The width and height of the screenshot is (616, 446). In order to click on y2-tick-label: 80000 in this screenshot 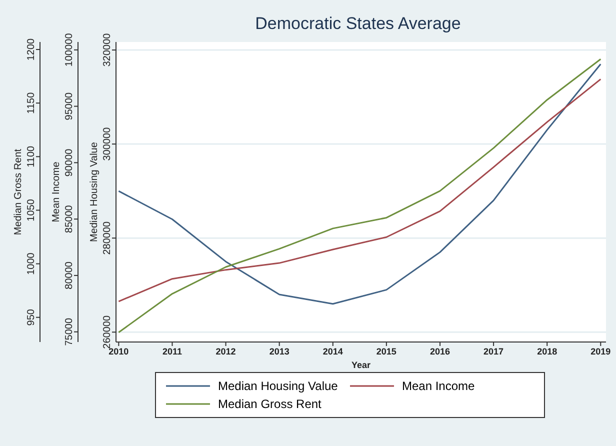, I will do `click(69, 275)`.